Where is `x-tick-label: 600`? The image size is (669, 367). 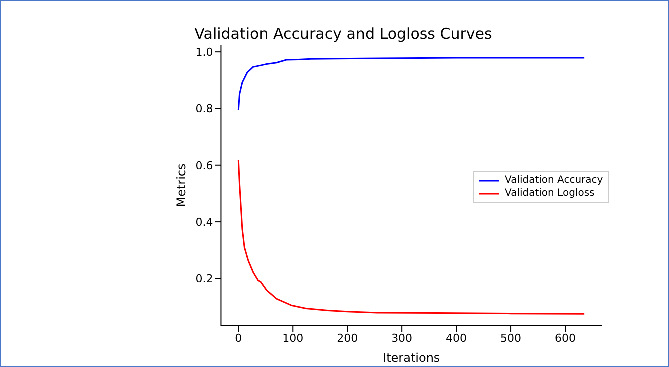 x-tick-label: 600 is located at coordinates (565, 338).